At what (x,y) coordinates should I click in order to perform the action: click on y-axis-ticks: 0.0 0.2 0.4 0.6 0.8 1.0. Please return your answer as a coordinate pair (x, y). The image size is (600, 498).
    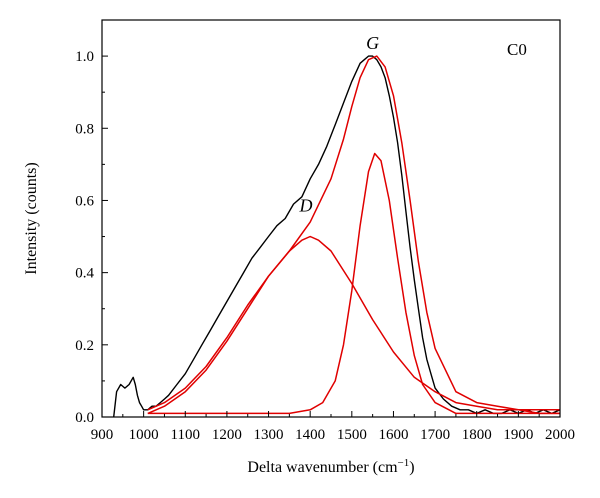
    Looking at the image, I should click on (91, 237).